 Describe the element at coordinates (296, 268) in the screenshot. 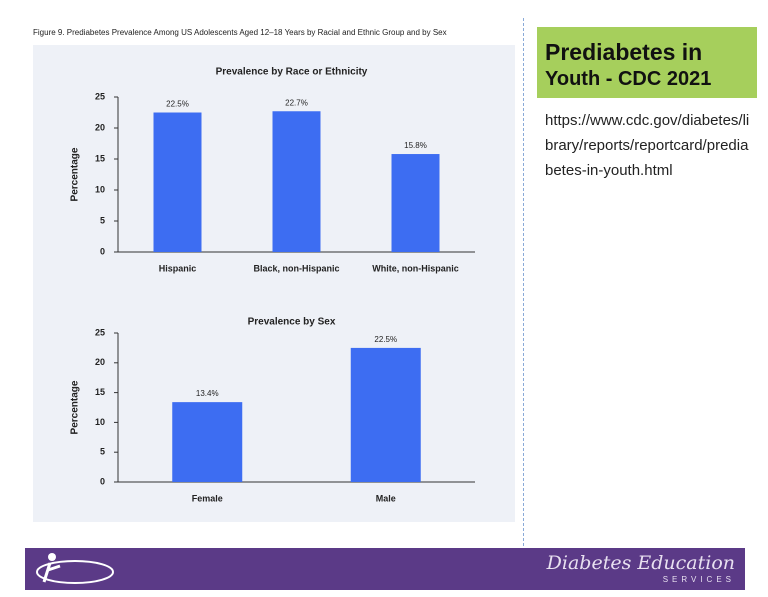

I see `x-tick-label: Black, non-Hispanic` at that location.